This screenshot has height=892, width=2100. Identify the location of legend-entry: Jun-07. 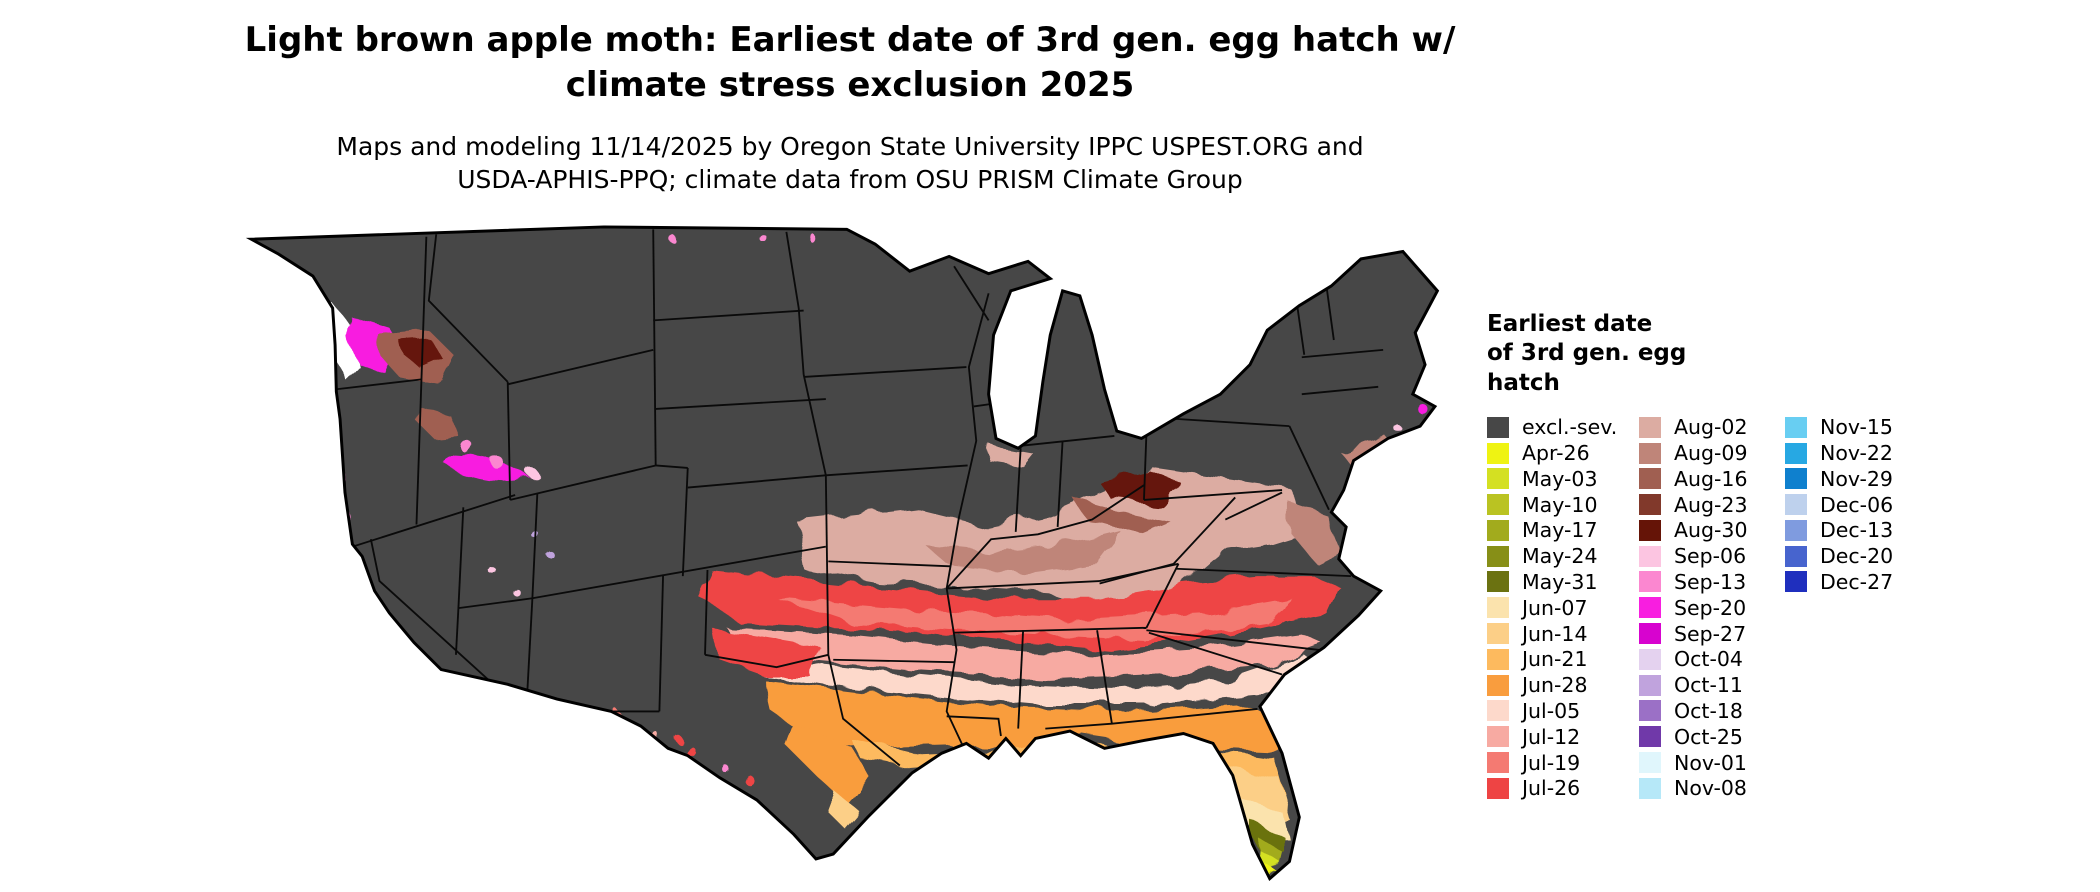
(1563, 608).